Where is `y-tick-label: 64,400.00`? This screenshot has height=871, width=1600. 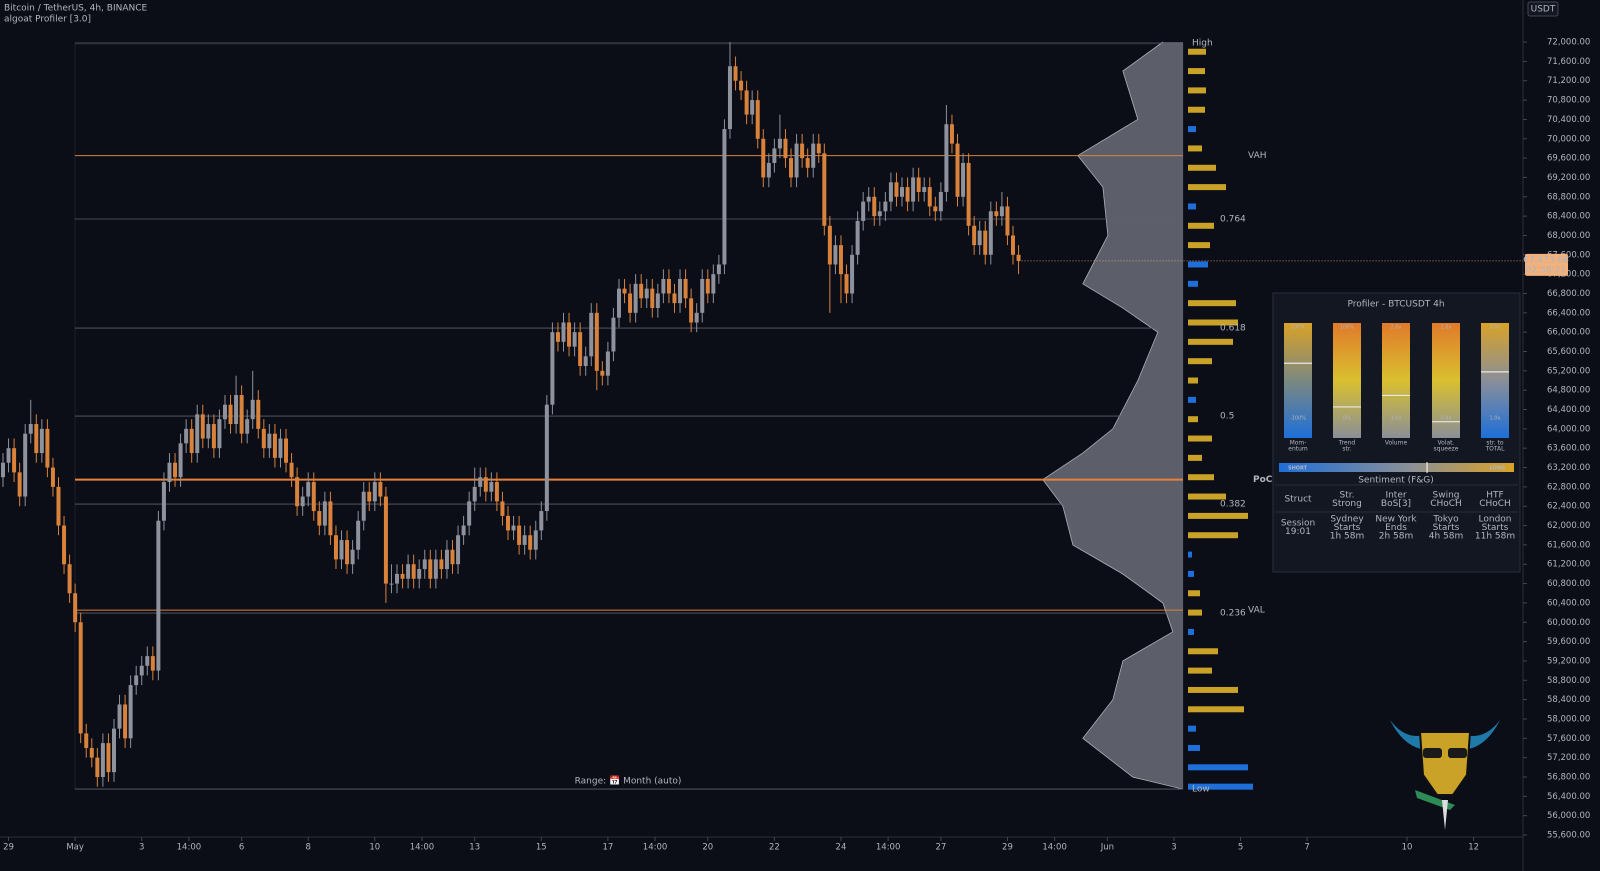 y-tick-label: 64,400.00 is located at coordinates (1568, 410).